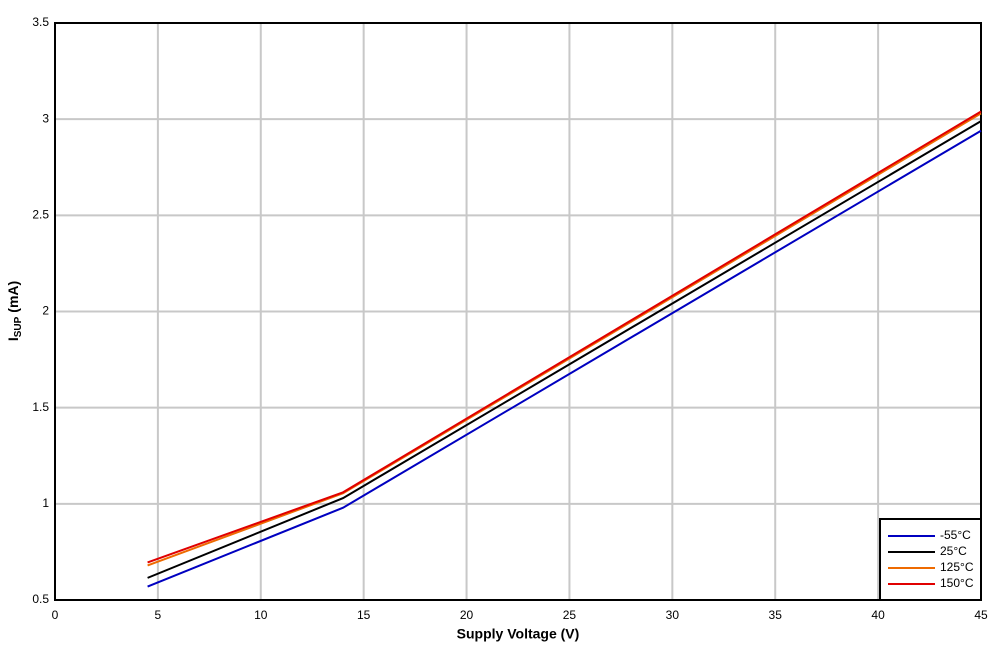  I want to click on legend-box, so click(930, 559).